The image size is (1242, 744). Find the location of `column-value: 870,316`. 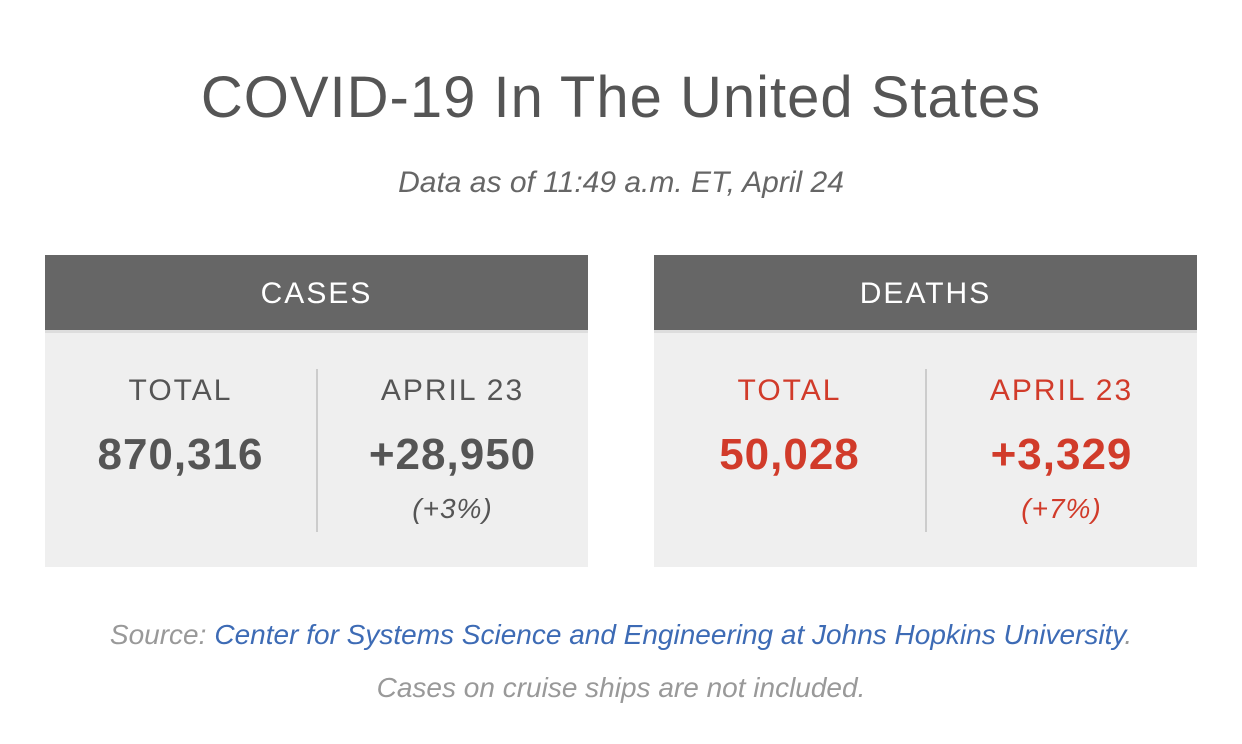

column-value: 870,316 is located at coordinates (180, 454).